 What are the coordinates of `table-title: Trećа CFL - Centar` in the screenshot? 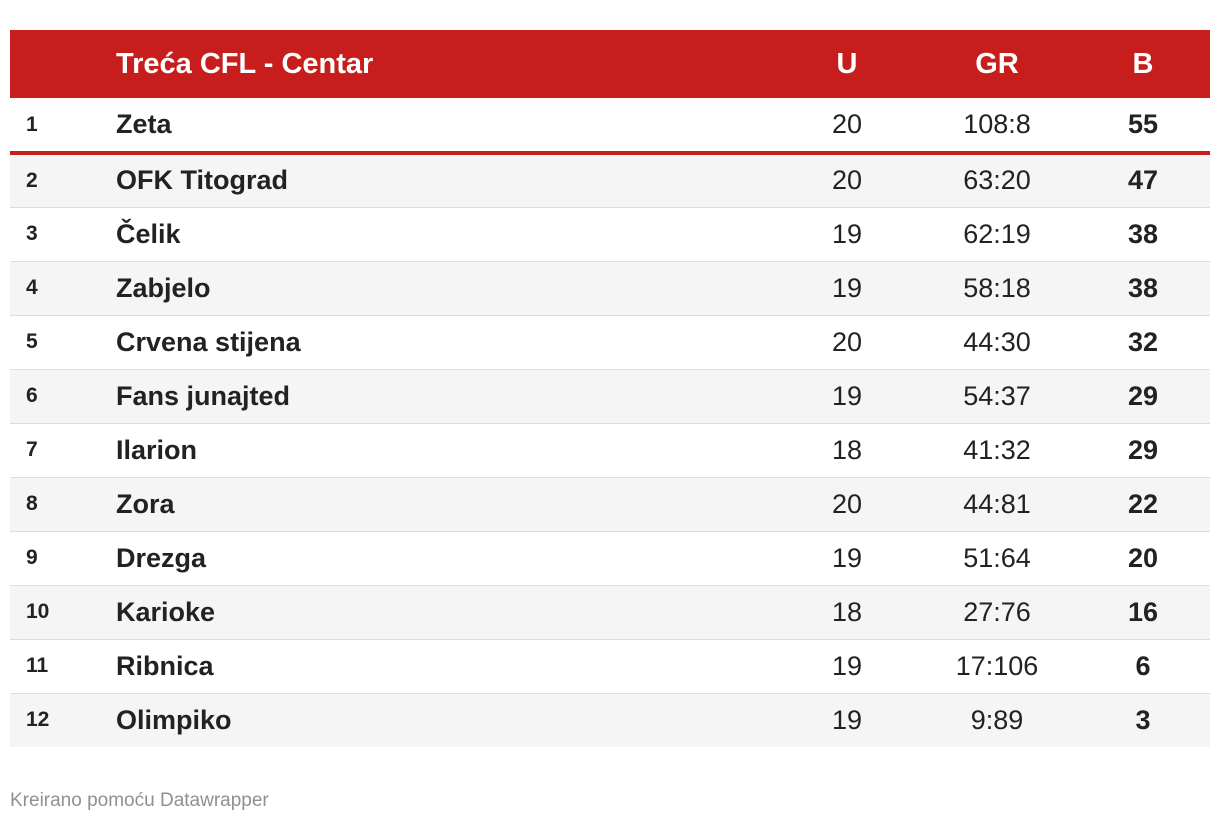 It's located at (446, 64).